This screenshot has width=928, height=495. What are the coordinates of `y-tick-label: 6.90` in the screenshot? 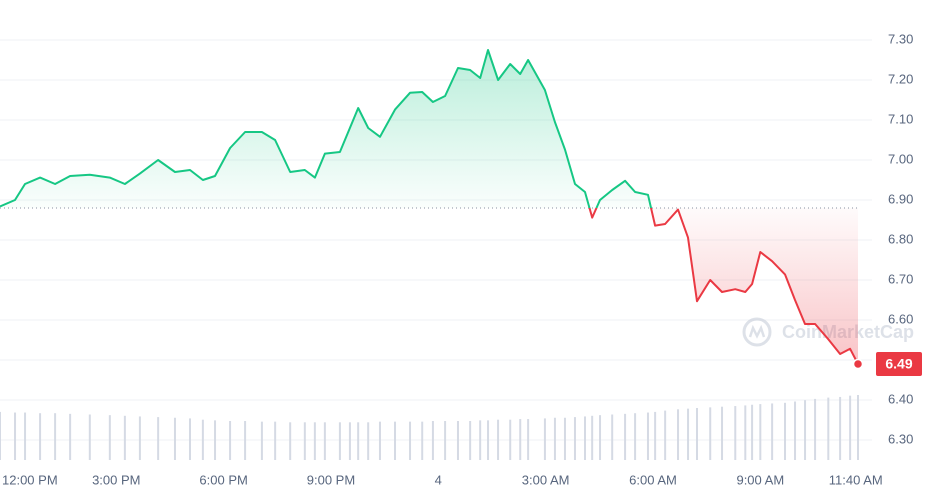 It's located at (900, 198).